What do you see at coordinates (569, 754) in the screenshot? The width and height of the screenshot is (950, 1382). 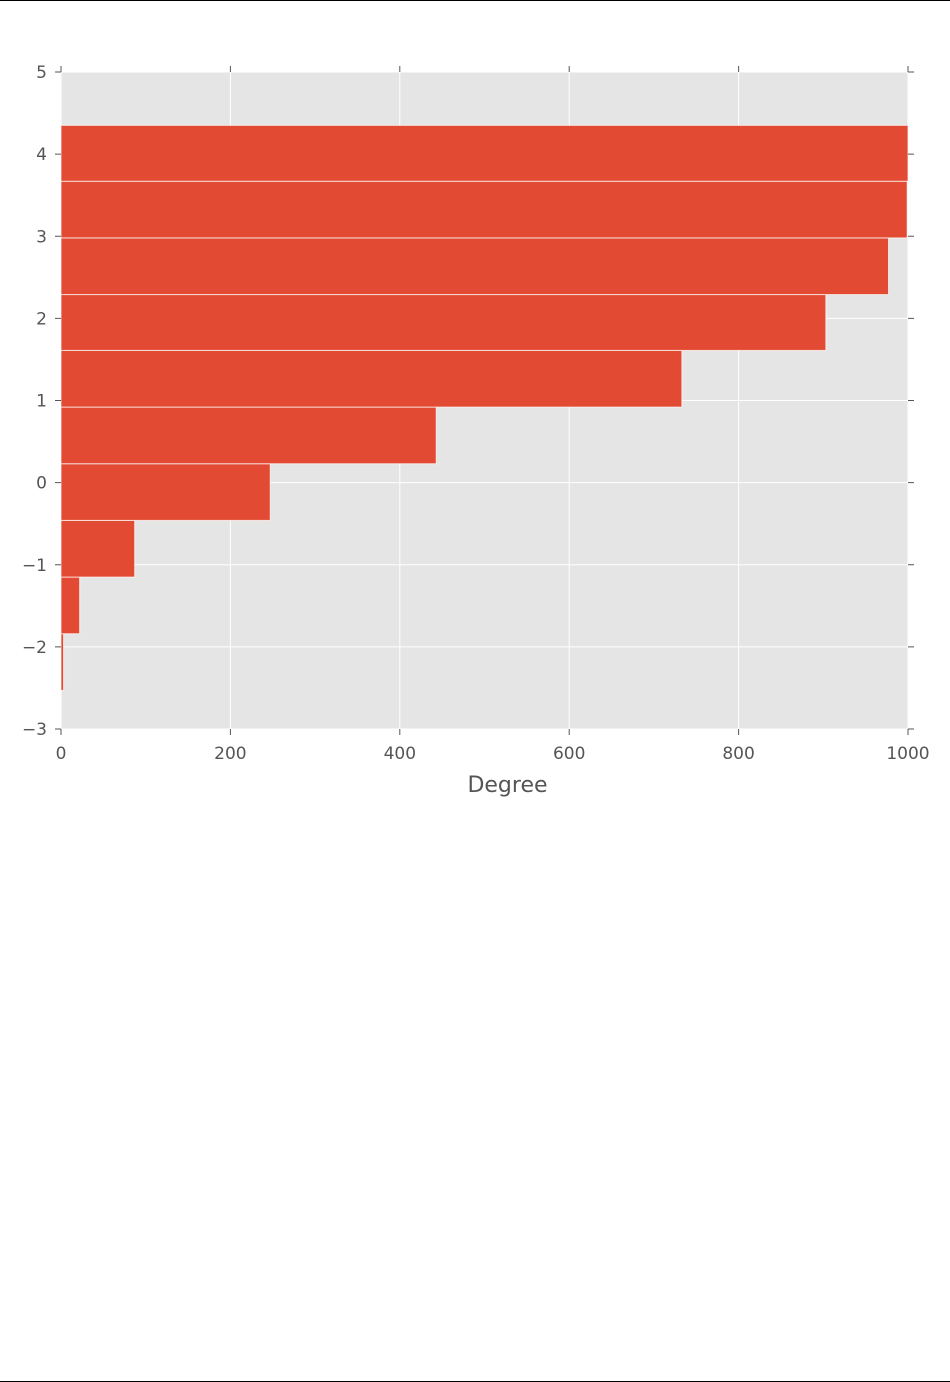 I see `x-tick-label: 600` at bounding box center [569, 754].